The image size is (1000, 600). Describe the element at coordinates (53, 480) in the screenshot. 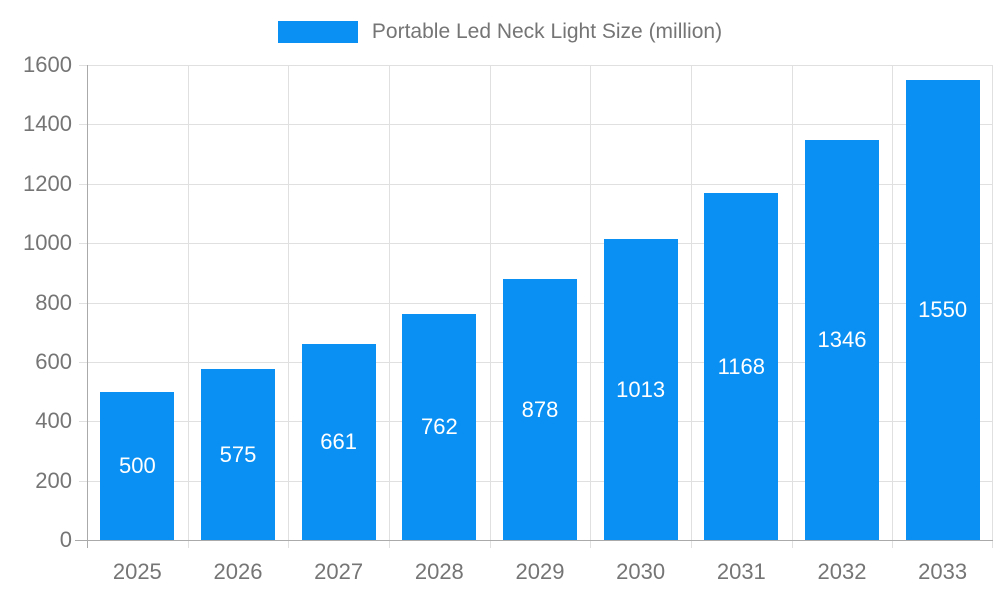

I see `y-axis-label: 200` at that location.